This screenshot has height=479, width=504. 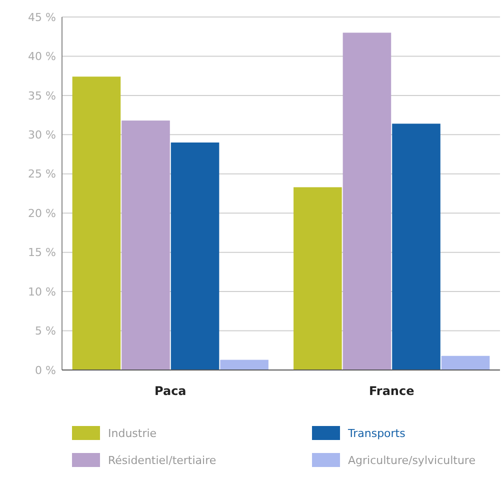 I want to click on y-tick-label: 25 %, so click(x=42, y=174).